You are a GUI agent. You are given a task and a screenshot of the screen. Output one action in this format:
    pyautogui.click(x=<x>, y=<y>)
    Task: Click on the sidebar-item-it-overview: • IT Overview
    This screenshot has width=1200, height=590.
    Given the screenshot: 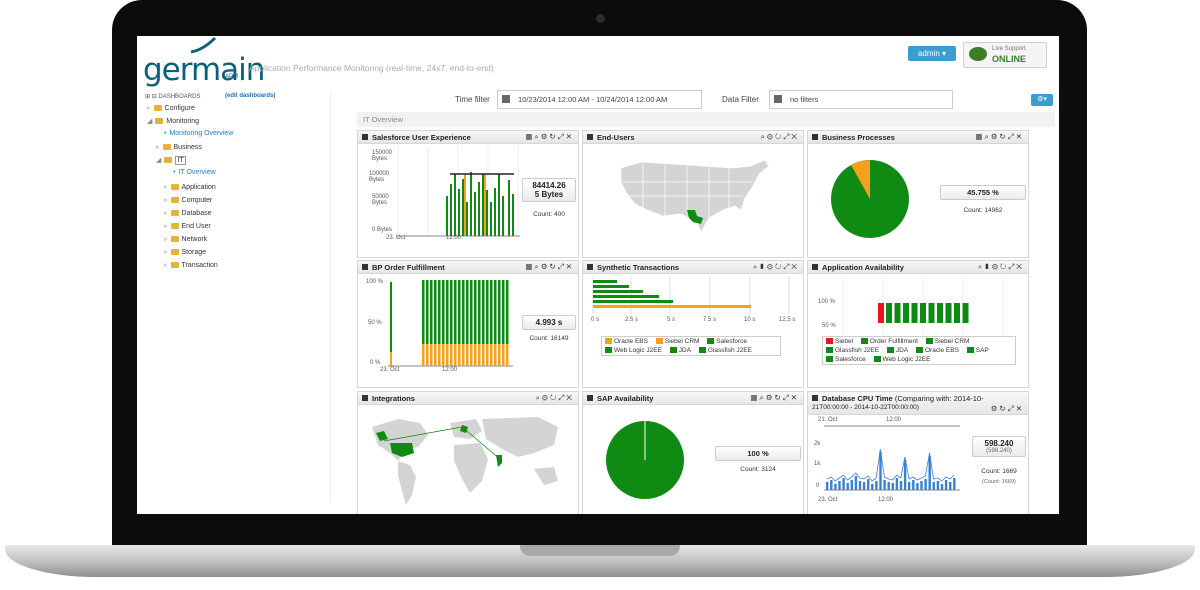 What is the action you would take?
    pyautogui.click(x=194, y=172)
    